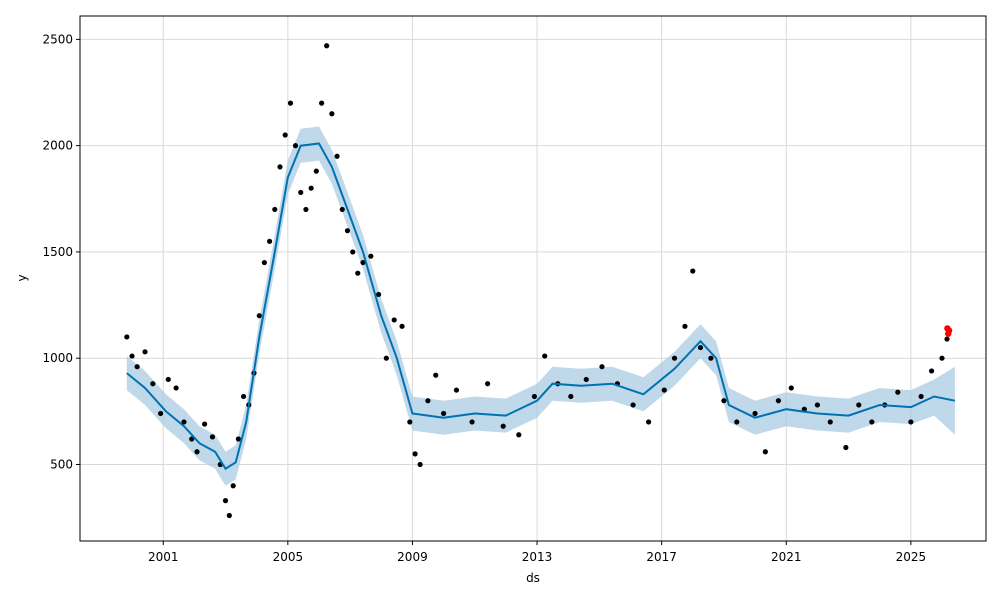 This screenshot has width=1000, height=600. Describe the element at coordinates (57, 146) in the screenshot. I see `y-tick-label: 2000` at that location.